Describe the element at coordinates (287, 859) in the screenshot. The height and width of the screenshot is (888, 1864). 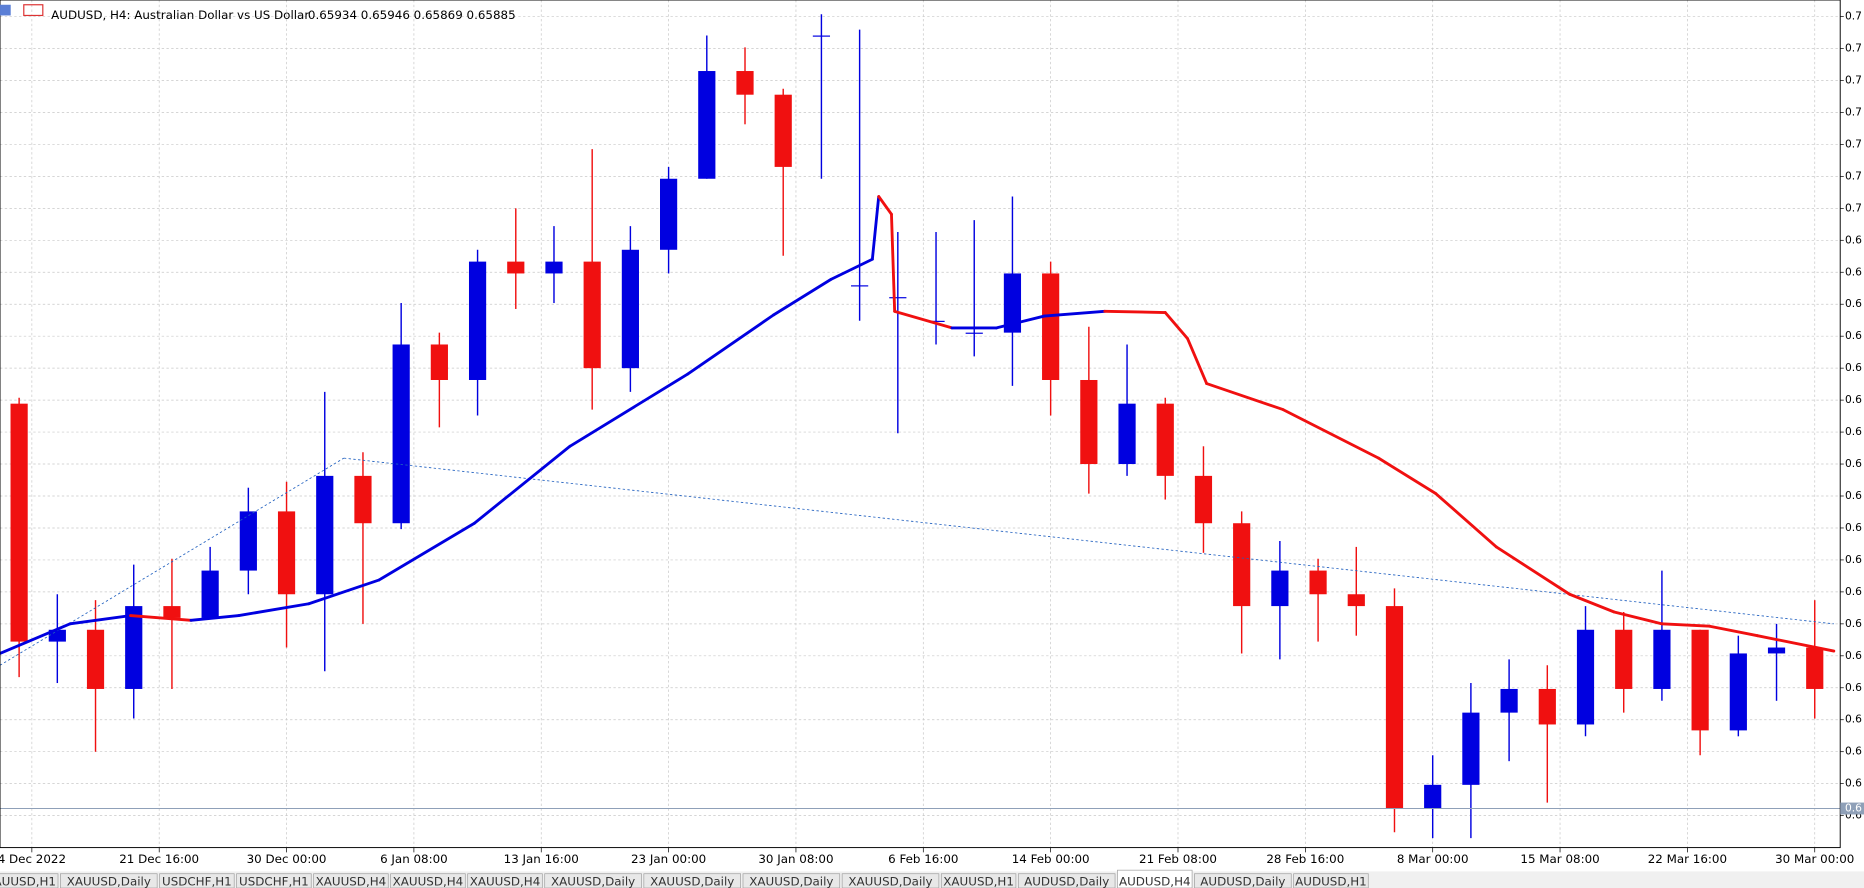
I see `x-tick-label: 30 Dec 00:00` at that location.